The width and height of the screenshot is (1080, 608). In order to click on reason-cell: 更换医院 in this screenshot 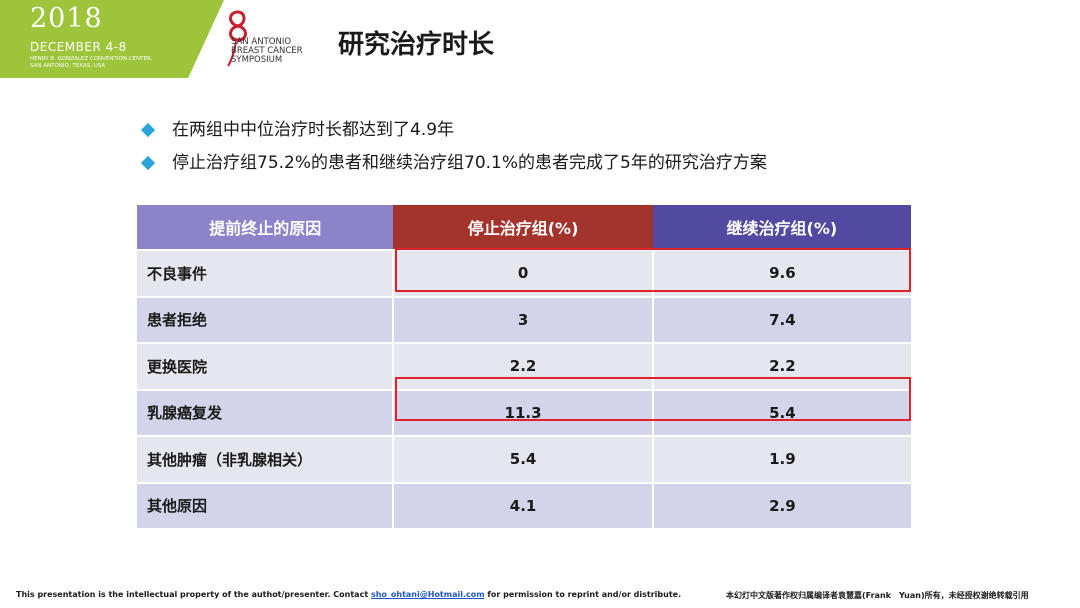, I will do `click(265, 366)`.